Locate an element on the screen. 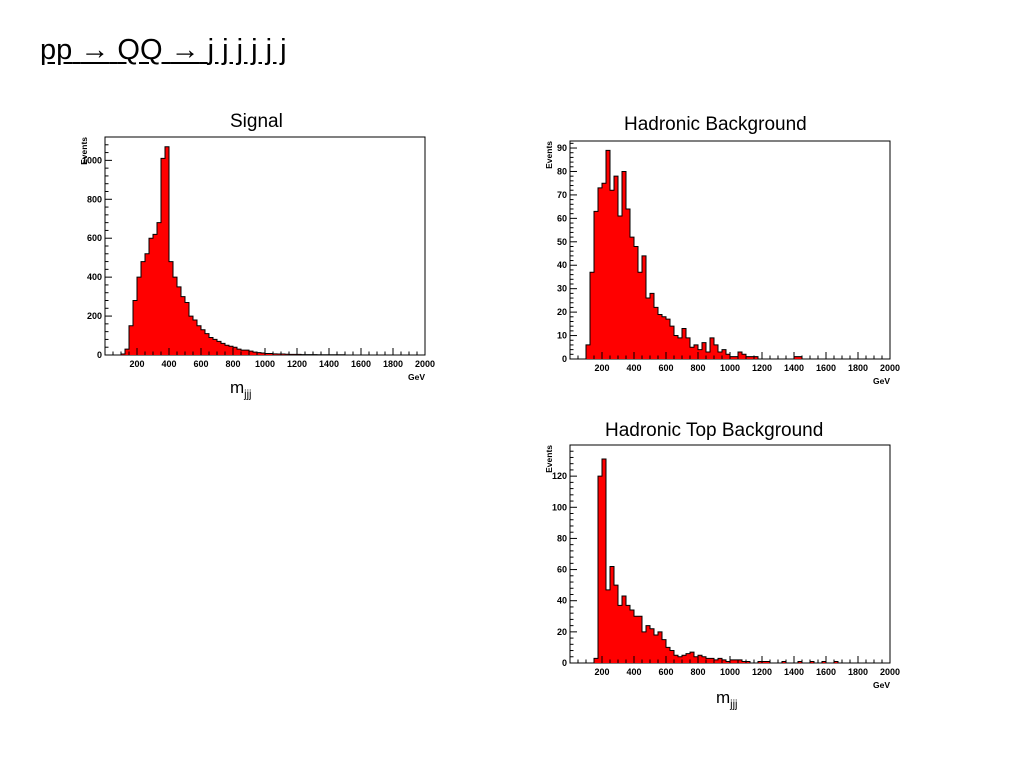 This screenshot has width=1024, height=768. y-tick-label: 800 is located at coordinates (94, 199).